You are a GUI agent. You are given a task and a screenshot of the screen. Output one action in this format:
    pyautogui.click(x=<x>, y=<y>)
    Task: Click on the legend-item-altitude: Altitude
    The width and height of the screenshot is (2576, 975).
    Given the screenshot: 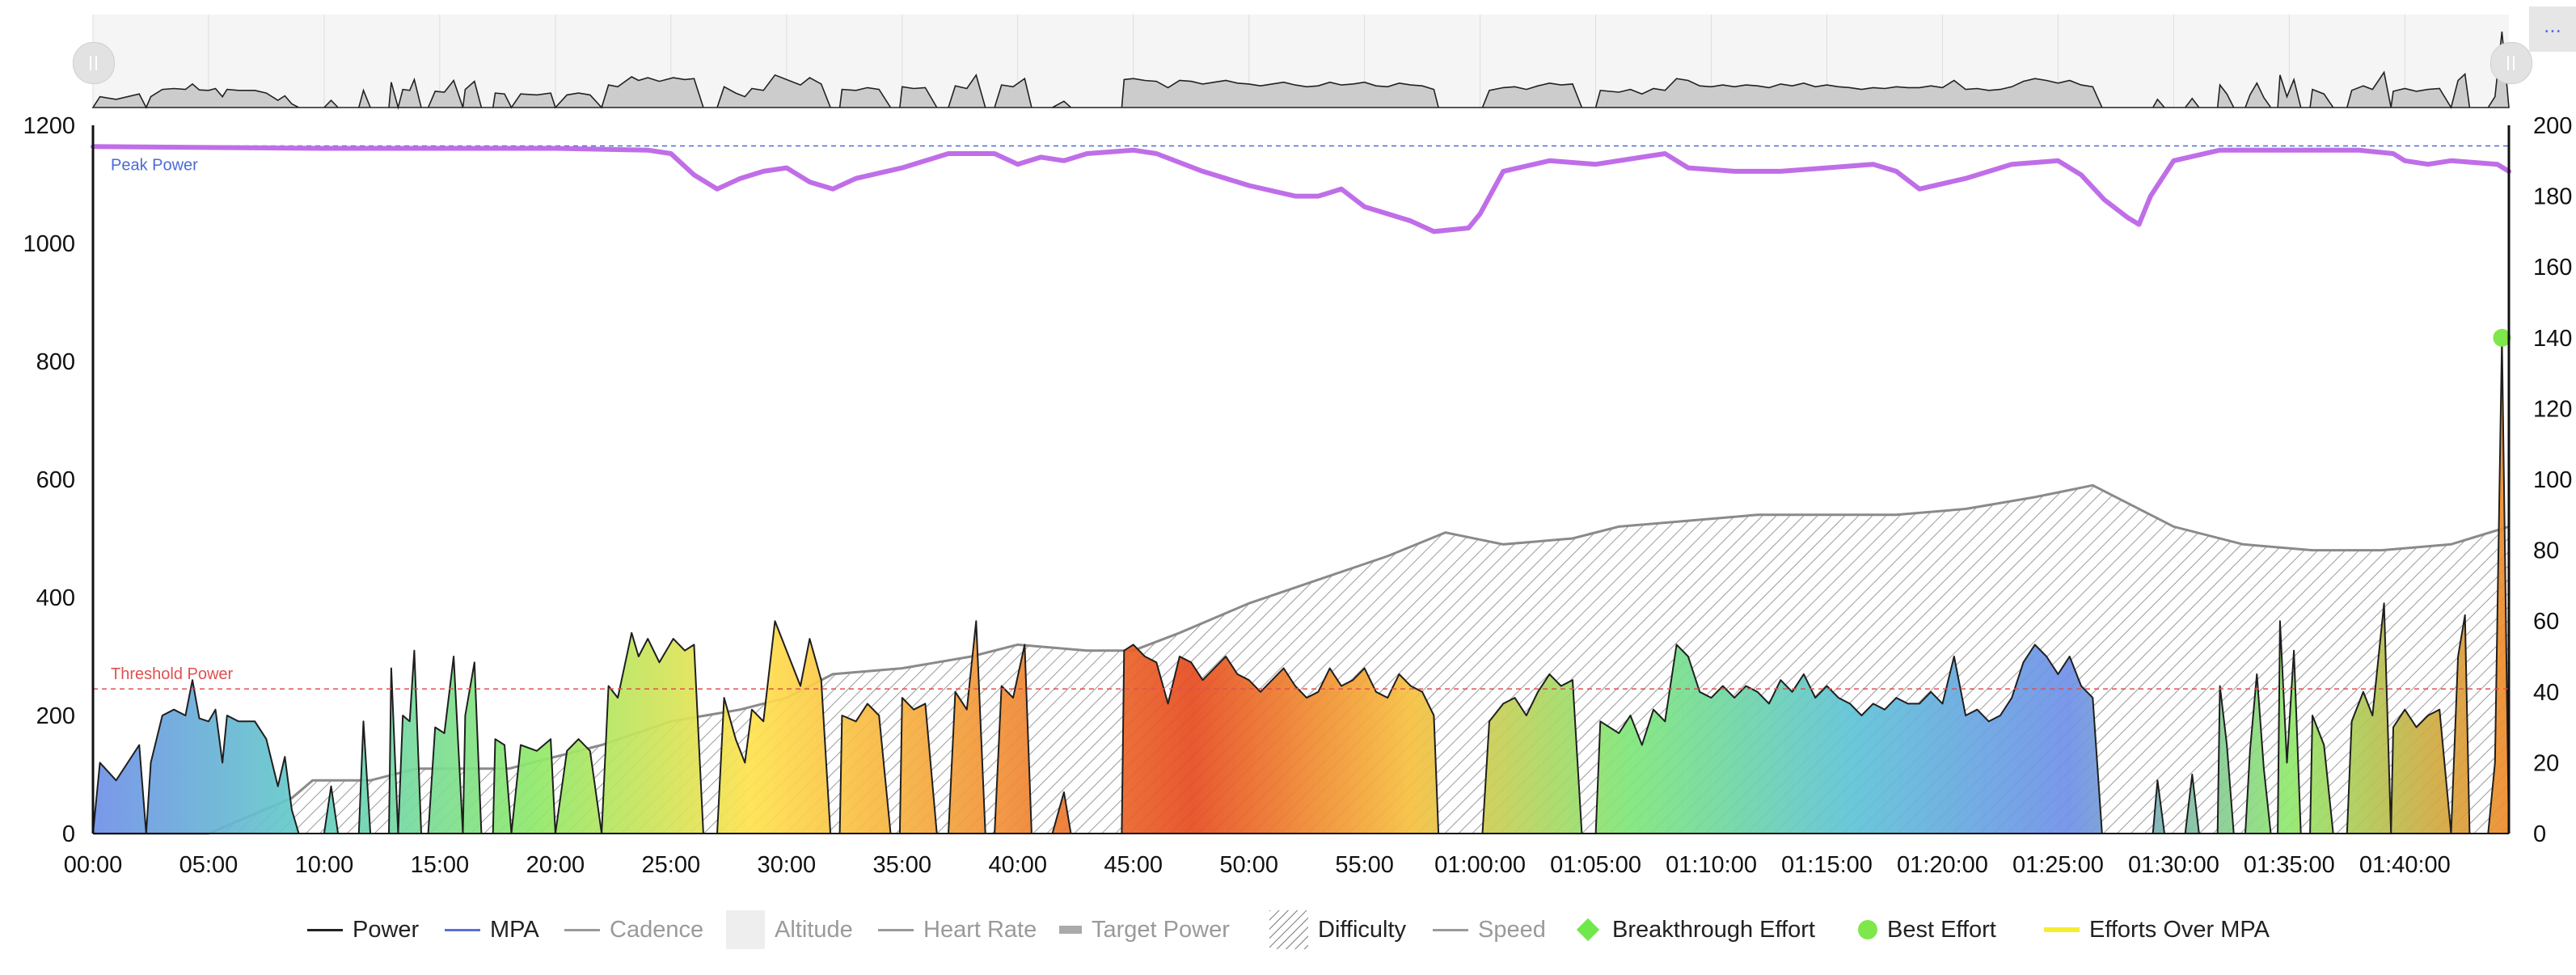 What is the action you would take?
    pyautogui.click(x=789, y=930)
    